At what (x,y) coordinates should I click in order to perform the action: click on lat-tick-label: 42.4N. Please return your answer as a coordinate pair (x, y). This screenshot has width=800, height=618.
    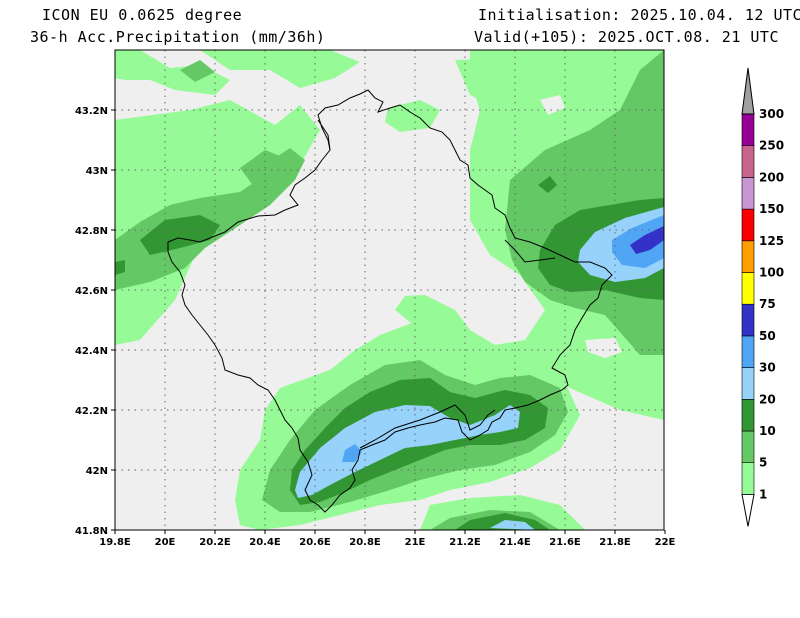
    Looking at the image, I should click on (91, 351).